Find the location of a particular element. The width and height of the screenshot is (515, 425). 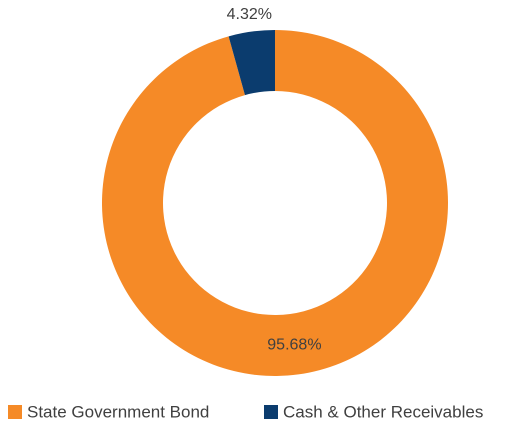

legend-label: State Government Bond is located at coordinates (118, 411).